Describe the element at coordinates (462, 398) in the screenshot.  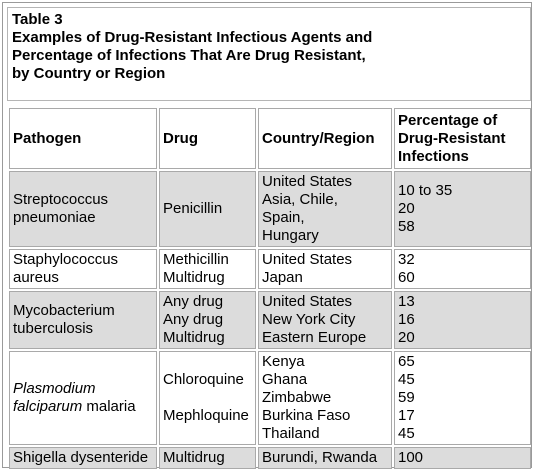
I see `cell-percentage: 65 45 59 17 45` at that location.